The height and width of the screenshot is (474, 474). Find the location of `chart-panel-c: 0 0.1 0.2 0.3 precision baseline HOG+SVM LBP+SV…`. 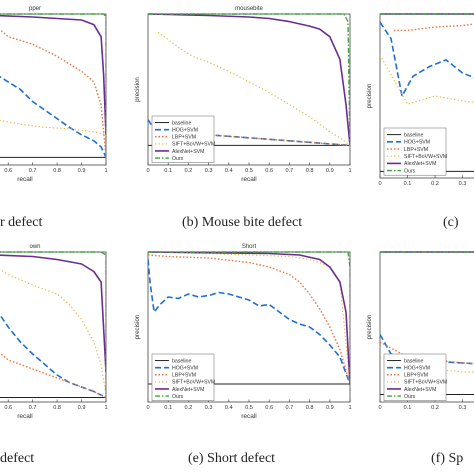

chart-panel-c: 0 0.1 0.2 0.3 precision baseline HOG+SVM LBP+SV… is located at coordinates (417, 100).